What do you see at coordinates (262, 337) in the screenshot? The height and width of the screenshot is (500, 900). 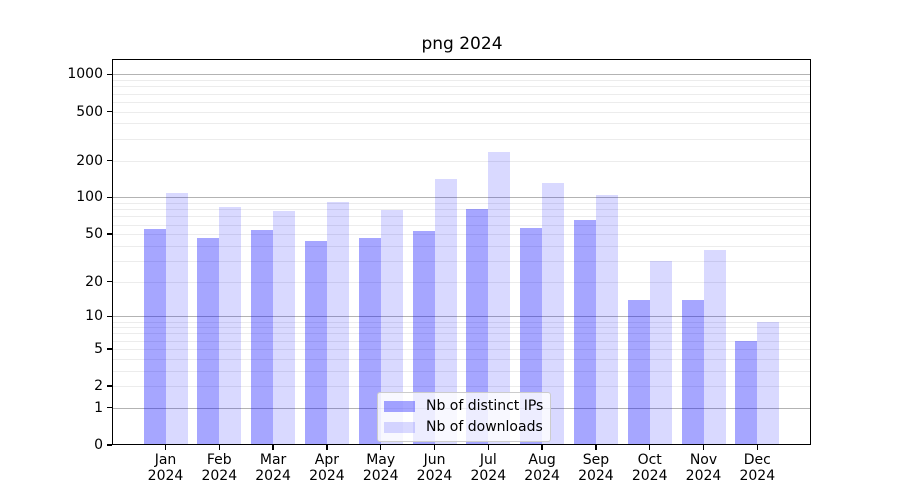 I see `bar-ips-mar` at bounding box center [262, 337].